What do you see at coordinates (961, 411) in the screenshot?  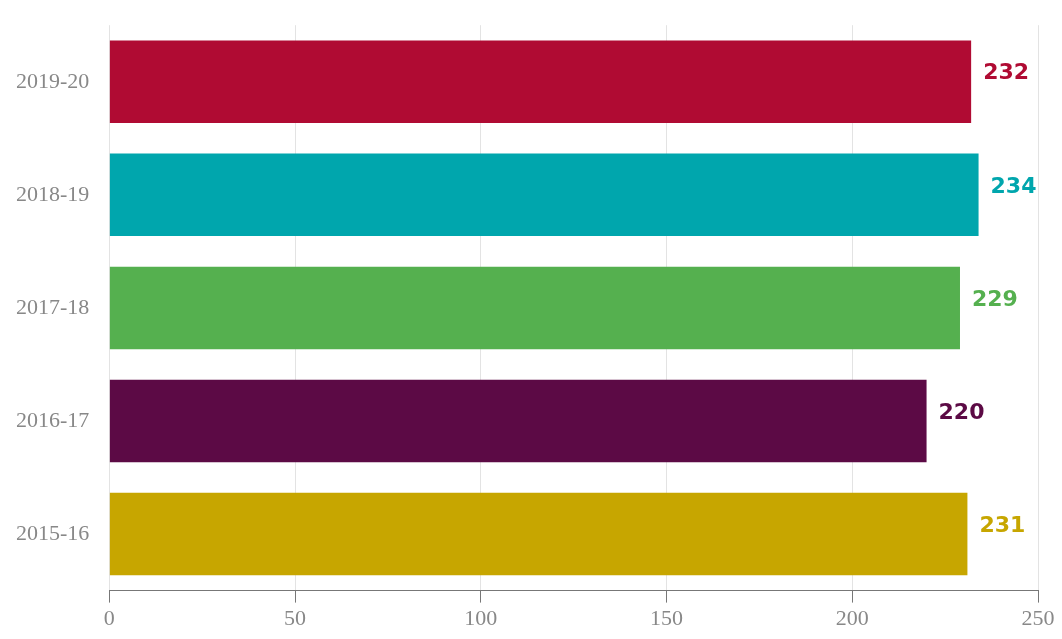 I see `data-label: 220` at bounding box center [961, 411].